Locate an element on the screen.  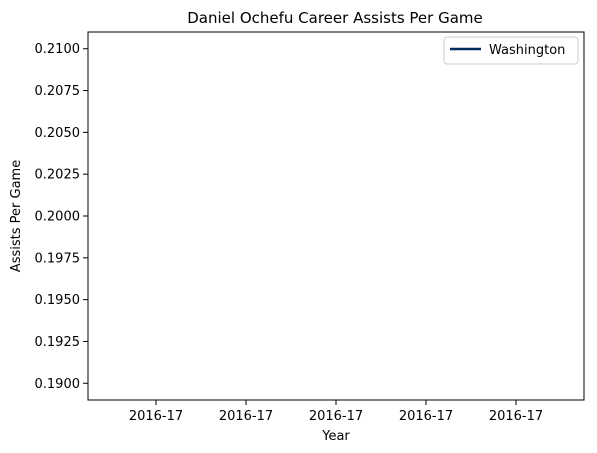
y-tick-label: 0.1950 is located at coordinates (58, 300).